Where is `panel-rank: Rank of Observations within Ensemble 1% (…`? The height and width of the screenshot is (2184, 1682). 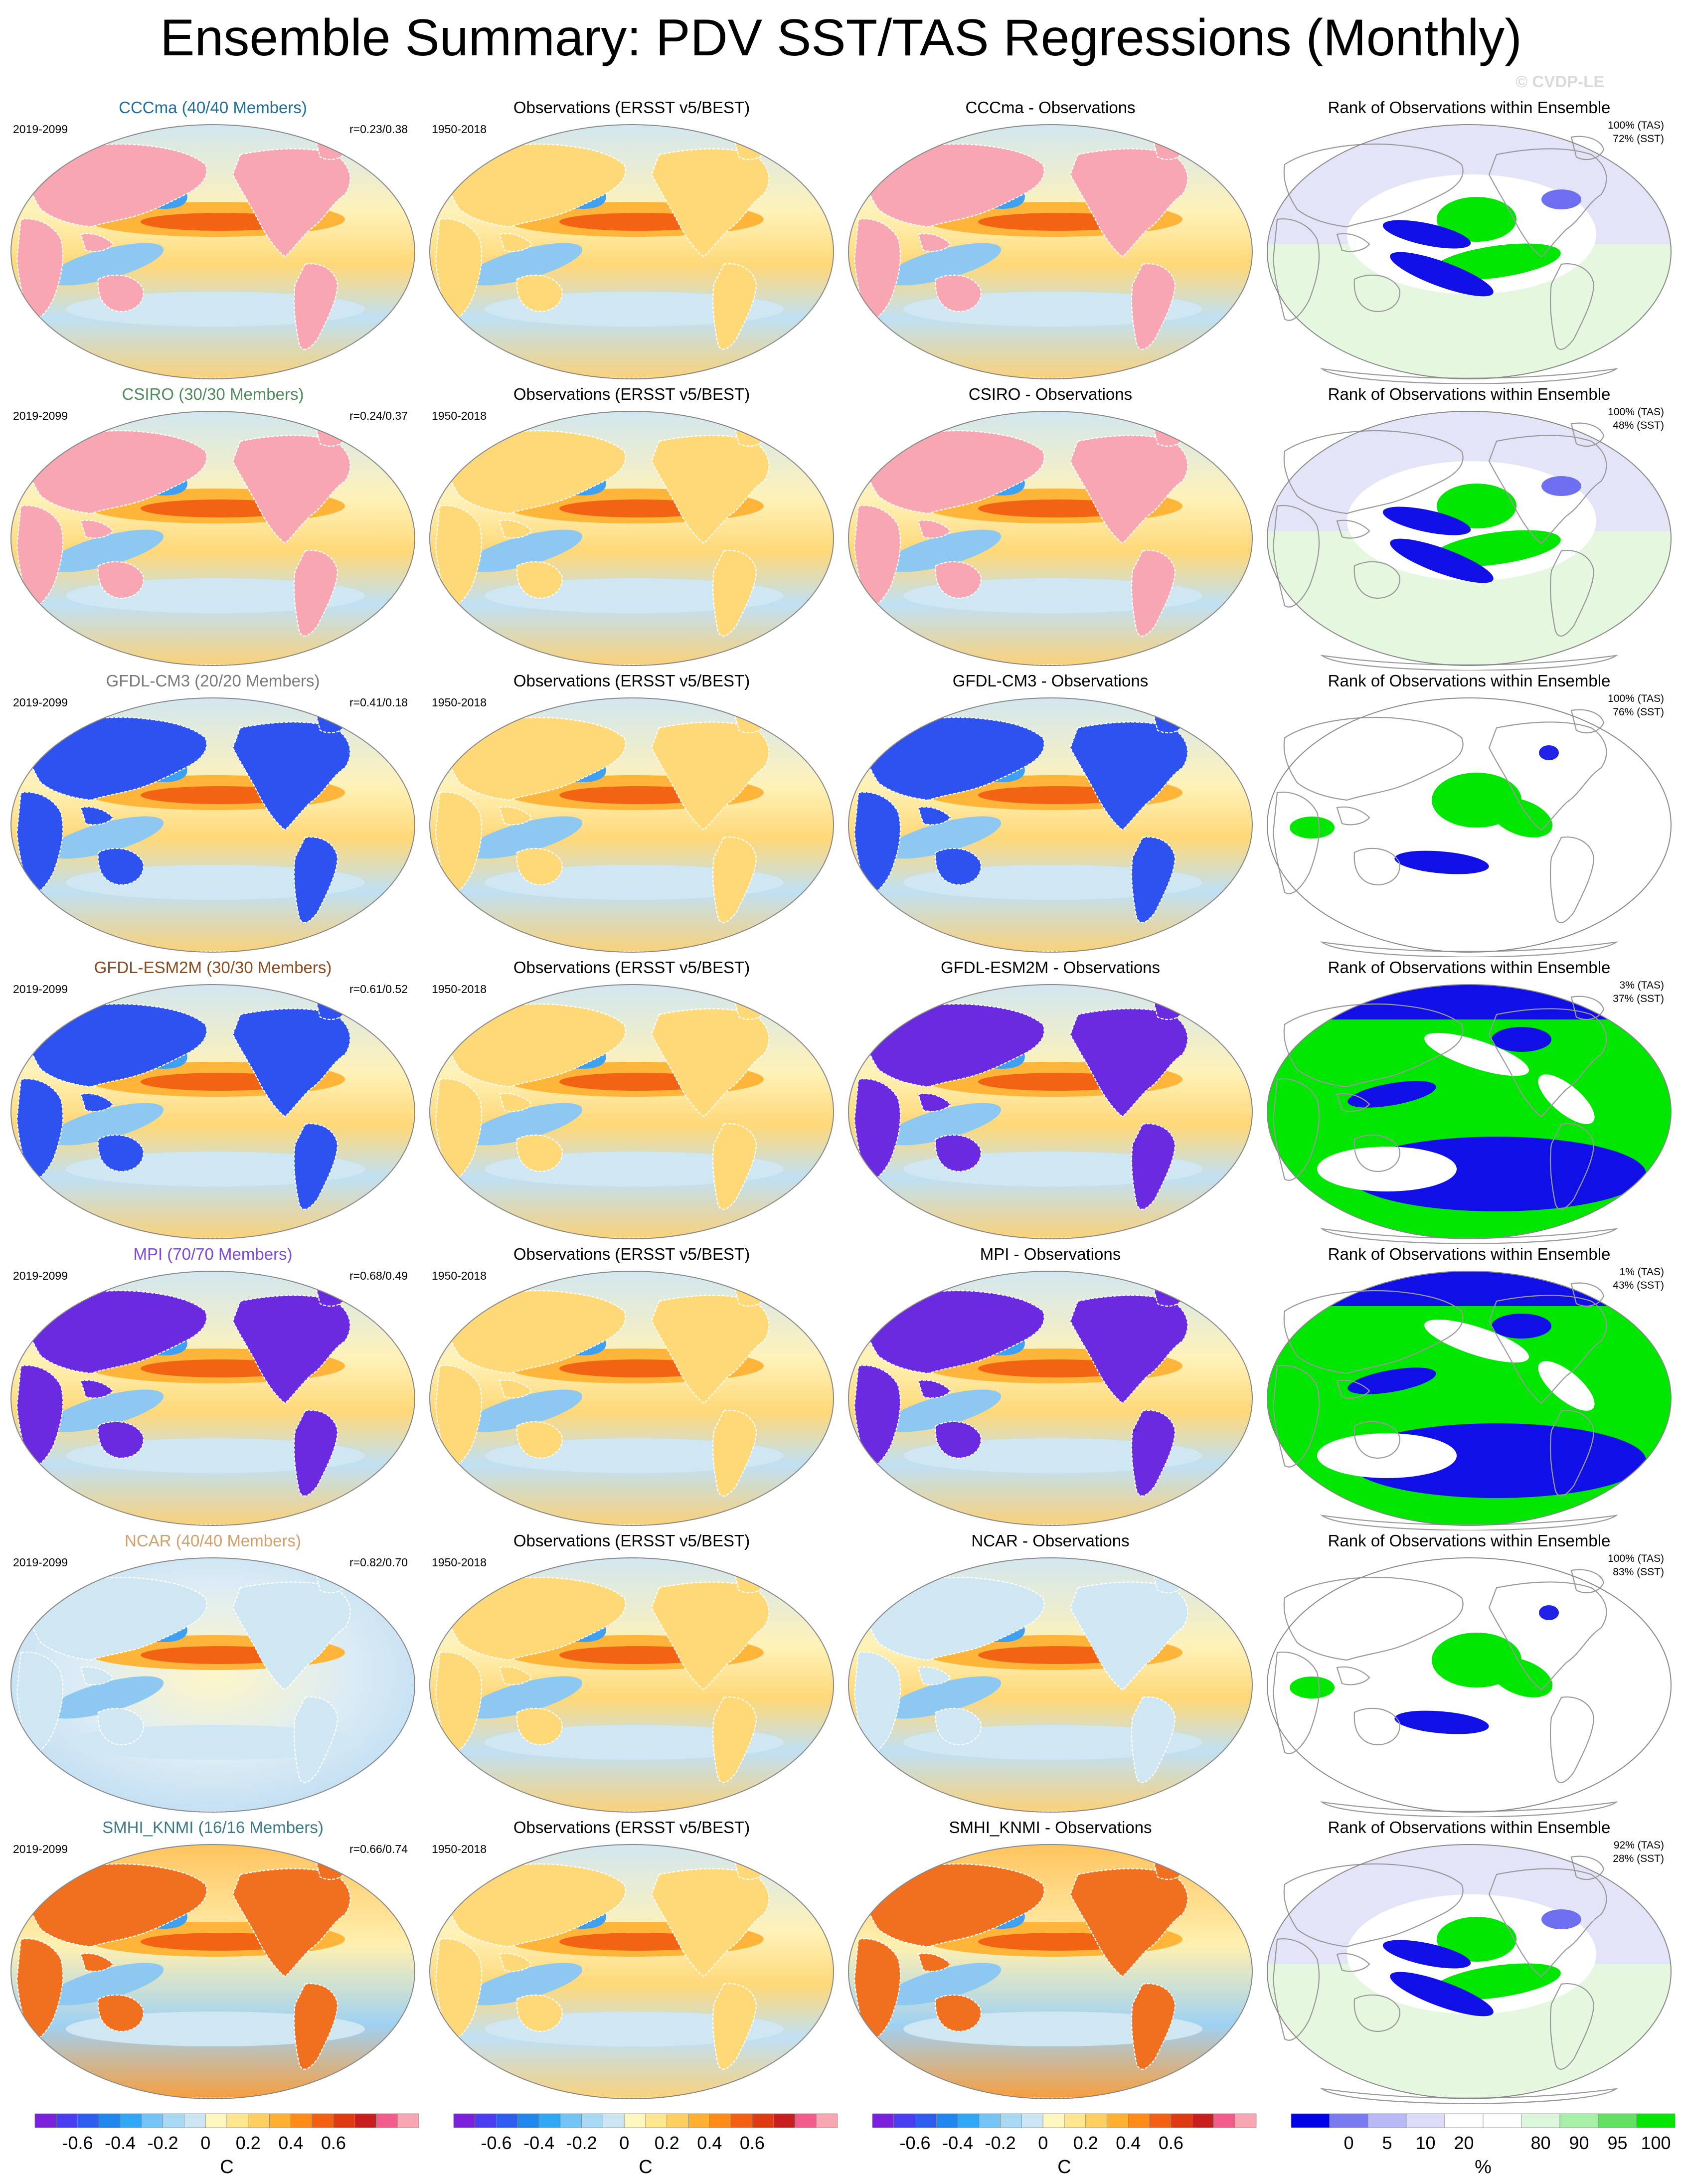 panel-rank: Rank of Observations within Ensemble 1% (… is located at coordinates (1469, 1387).